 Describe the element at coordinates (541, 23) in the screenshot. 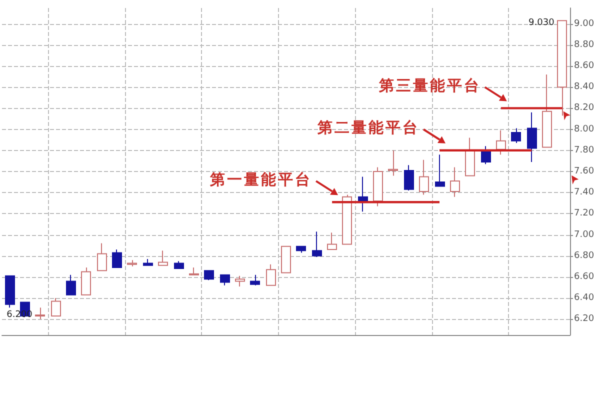

I see `annotation: 9.030` at that location.